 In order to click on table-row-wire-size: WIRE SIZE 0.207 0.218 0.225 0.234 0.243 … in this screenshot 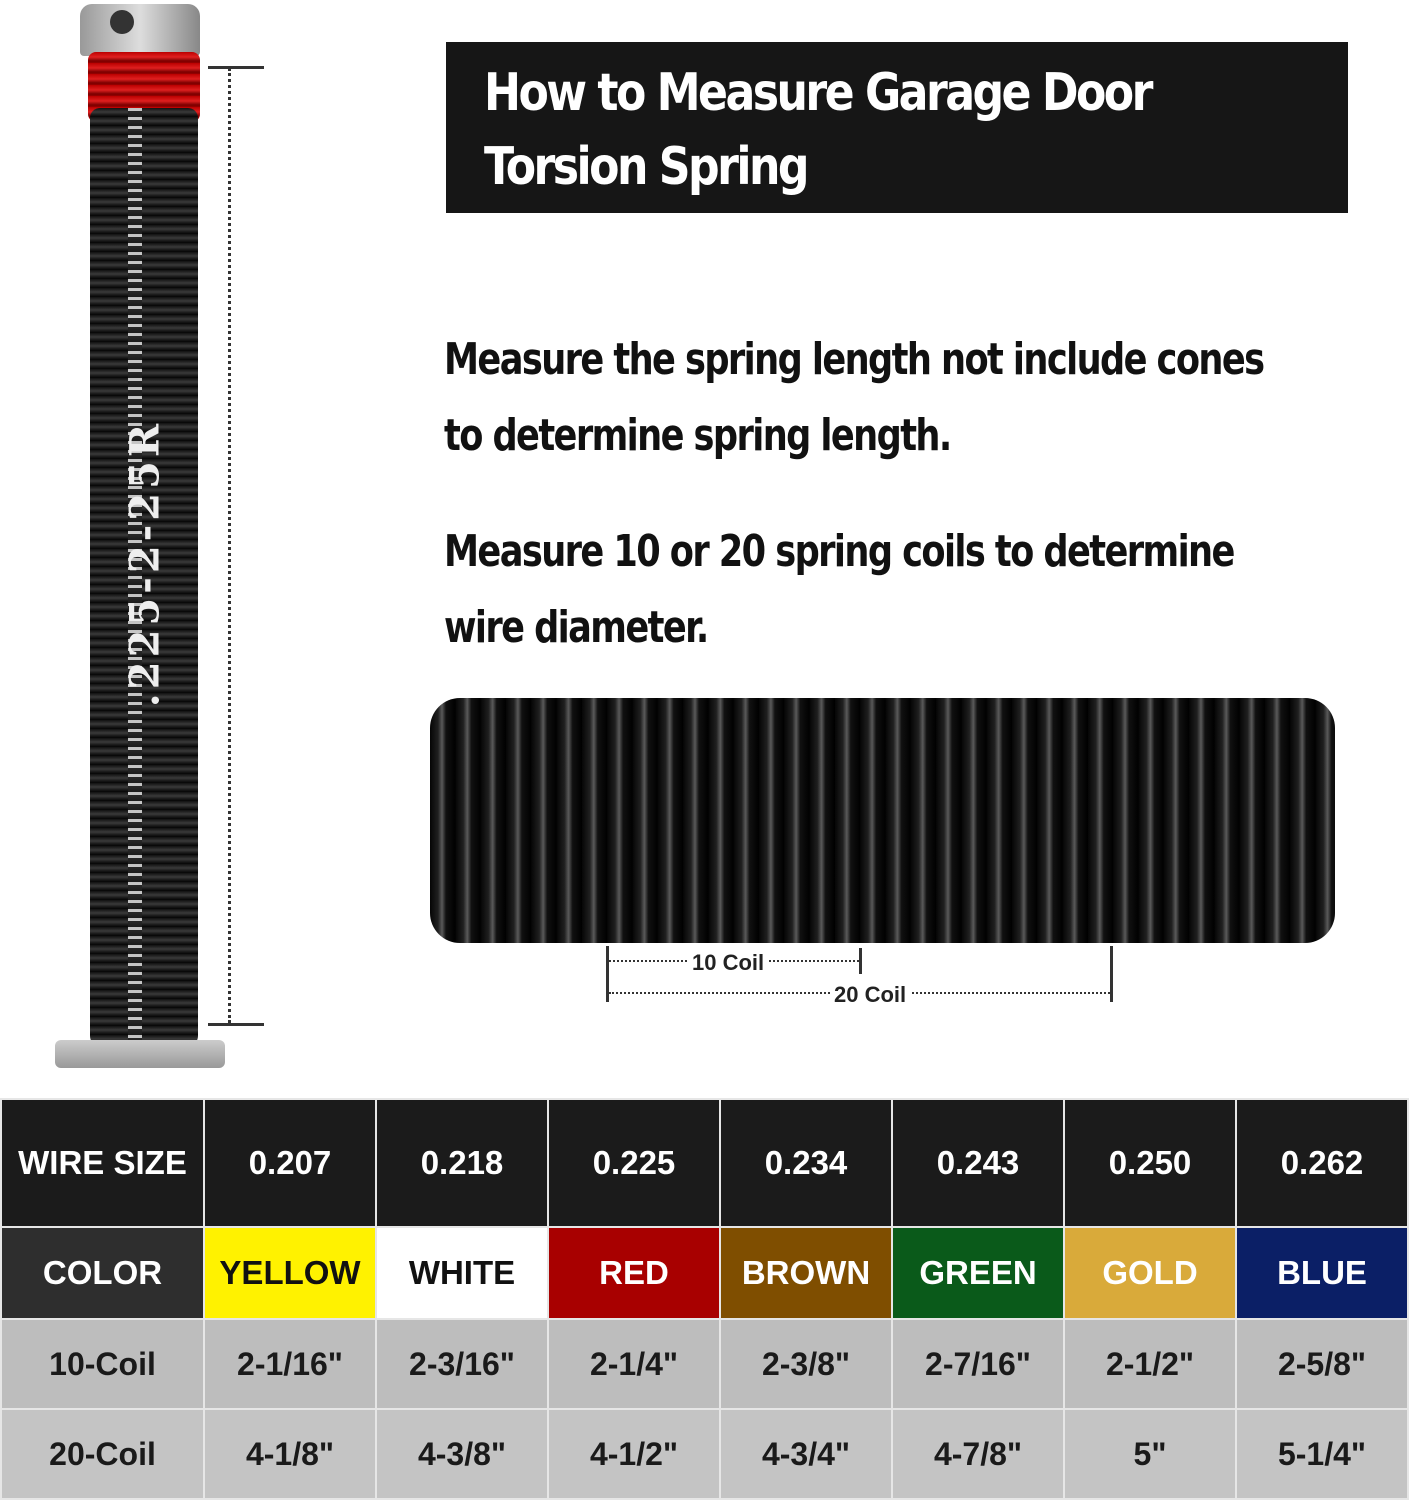, I will do `click(704, 1163)`.